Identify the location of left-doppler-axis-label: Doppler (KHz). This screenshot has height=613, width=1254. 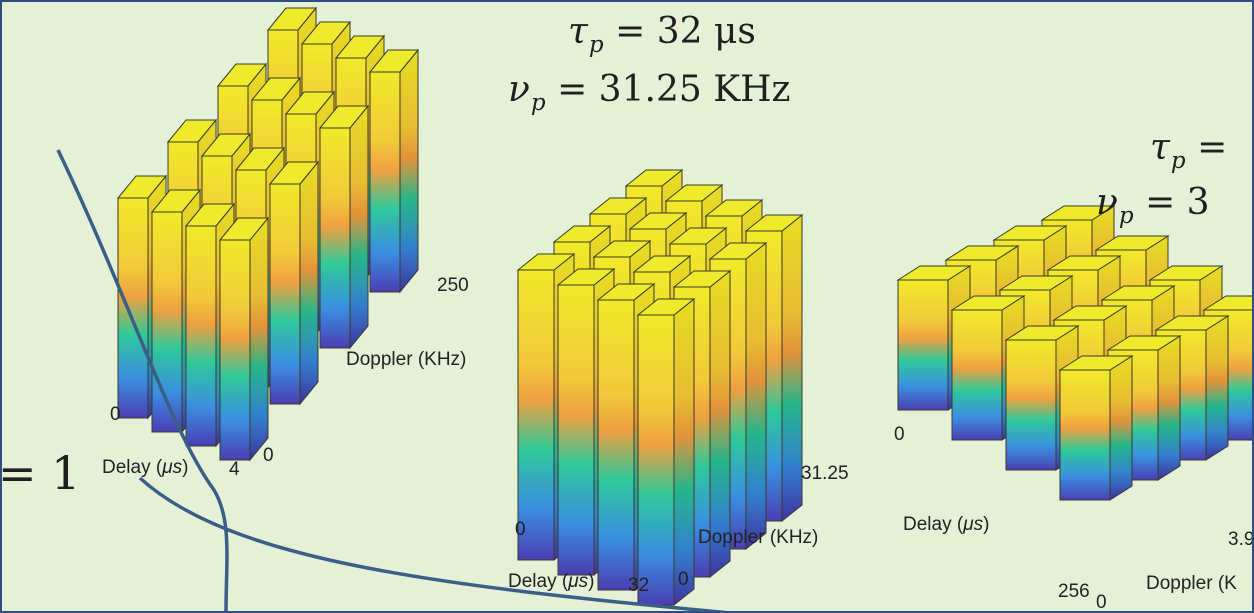
(406, 359).